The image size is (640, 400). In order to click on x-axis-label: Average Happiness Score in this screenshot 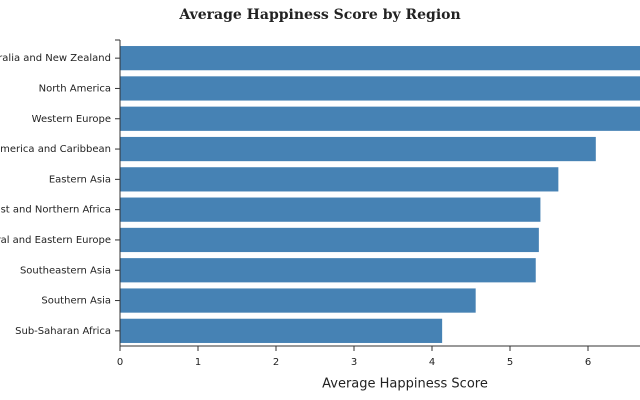, I will do `click(405, 384)`.